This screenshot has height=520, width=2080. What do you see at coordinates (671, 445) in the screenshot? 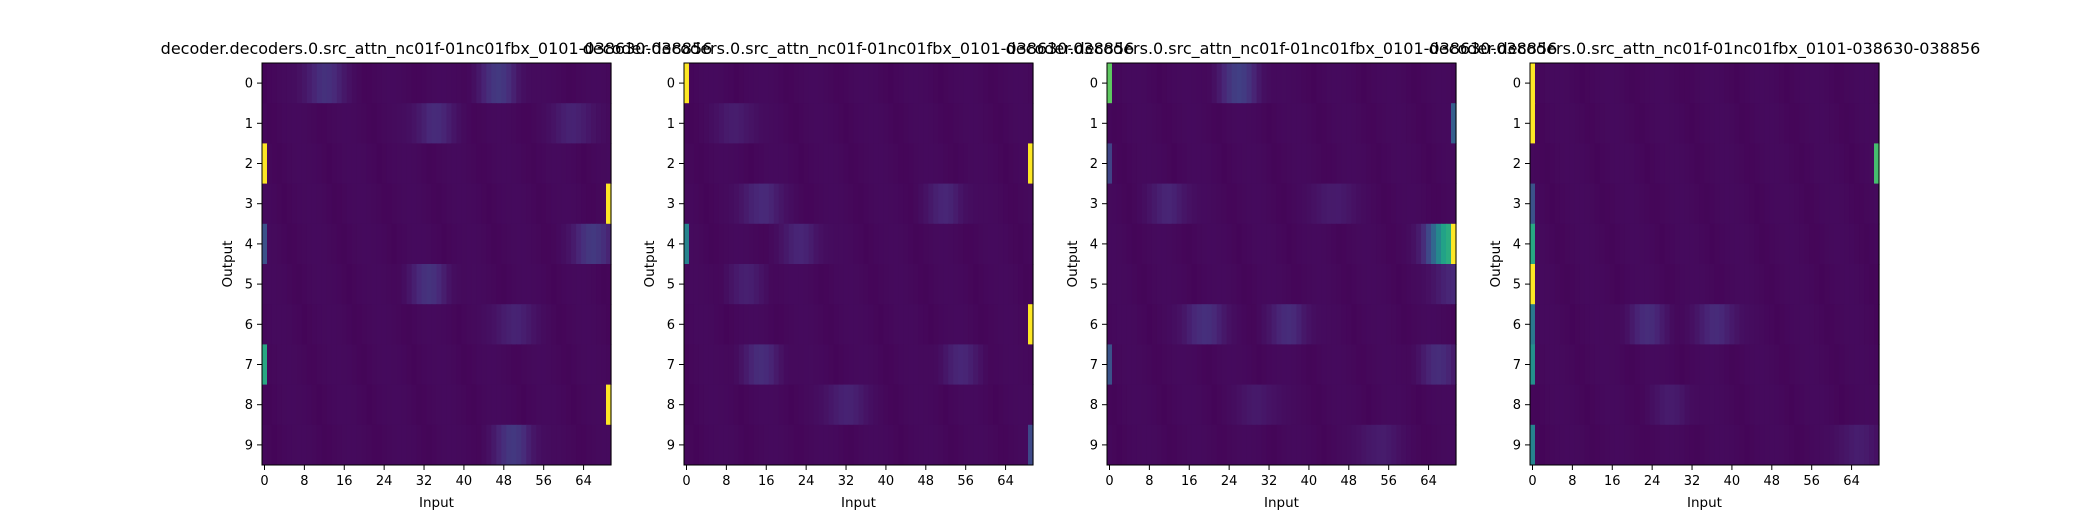
I see `y-tick-label: 9` at bounding box center [671, 445].